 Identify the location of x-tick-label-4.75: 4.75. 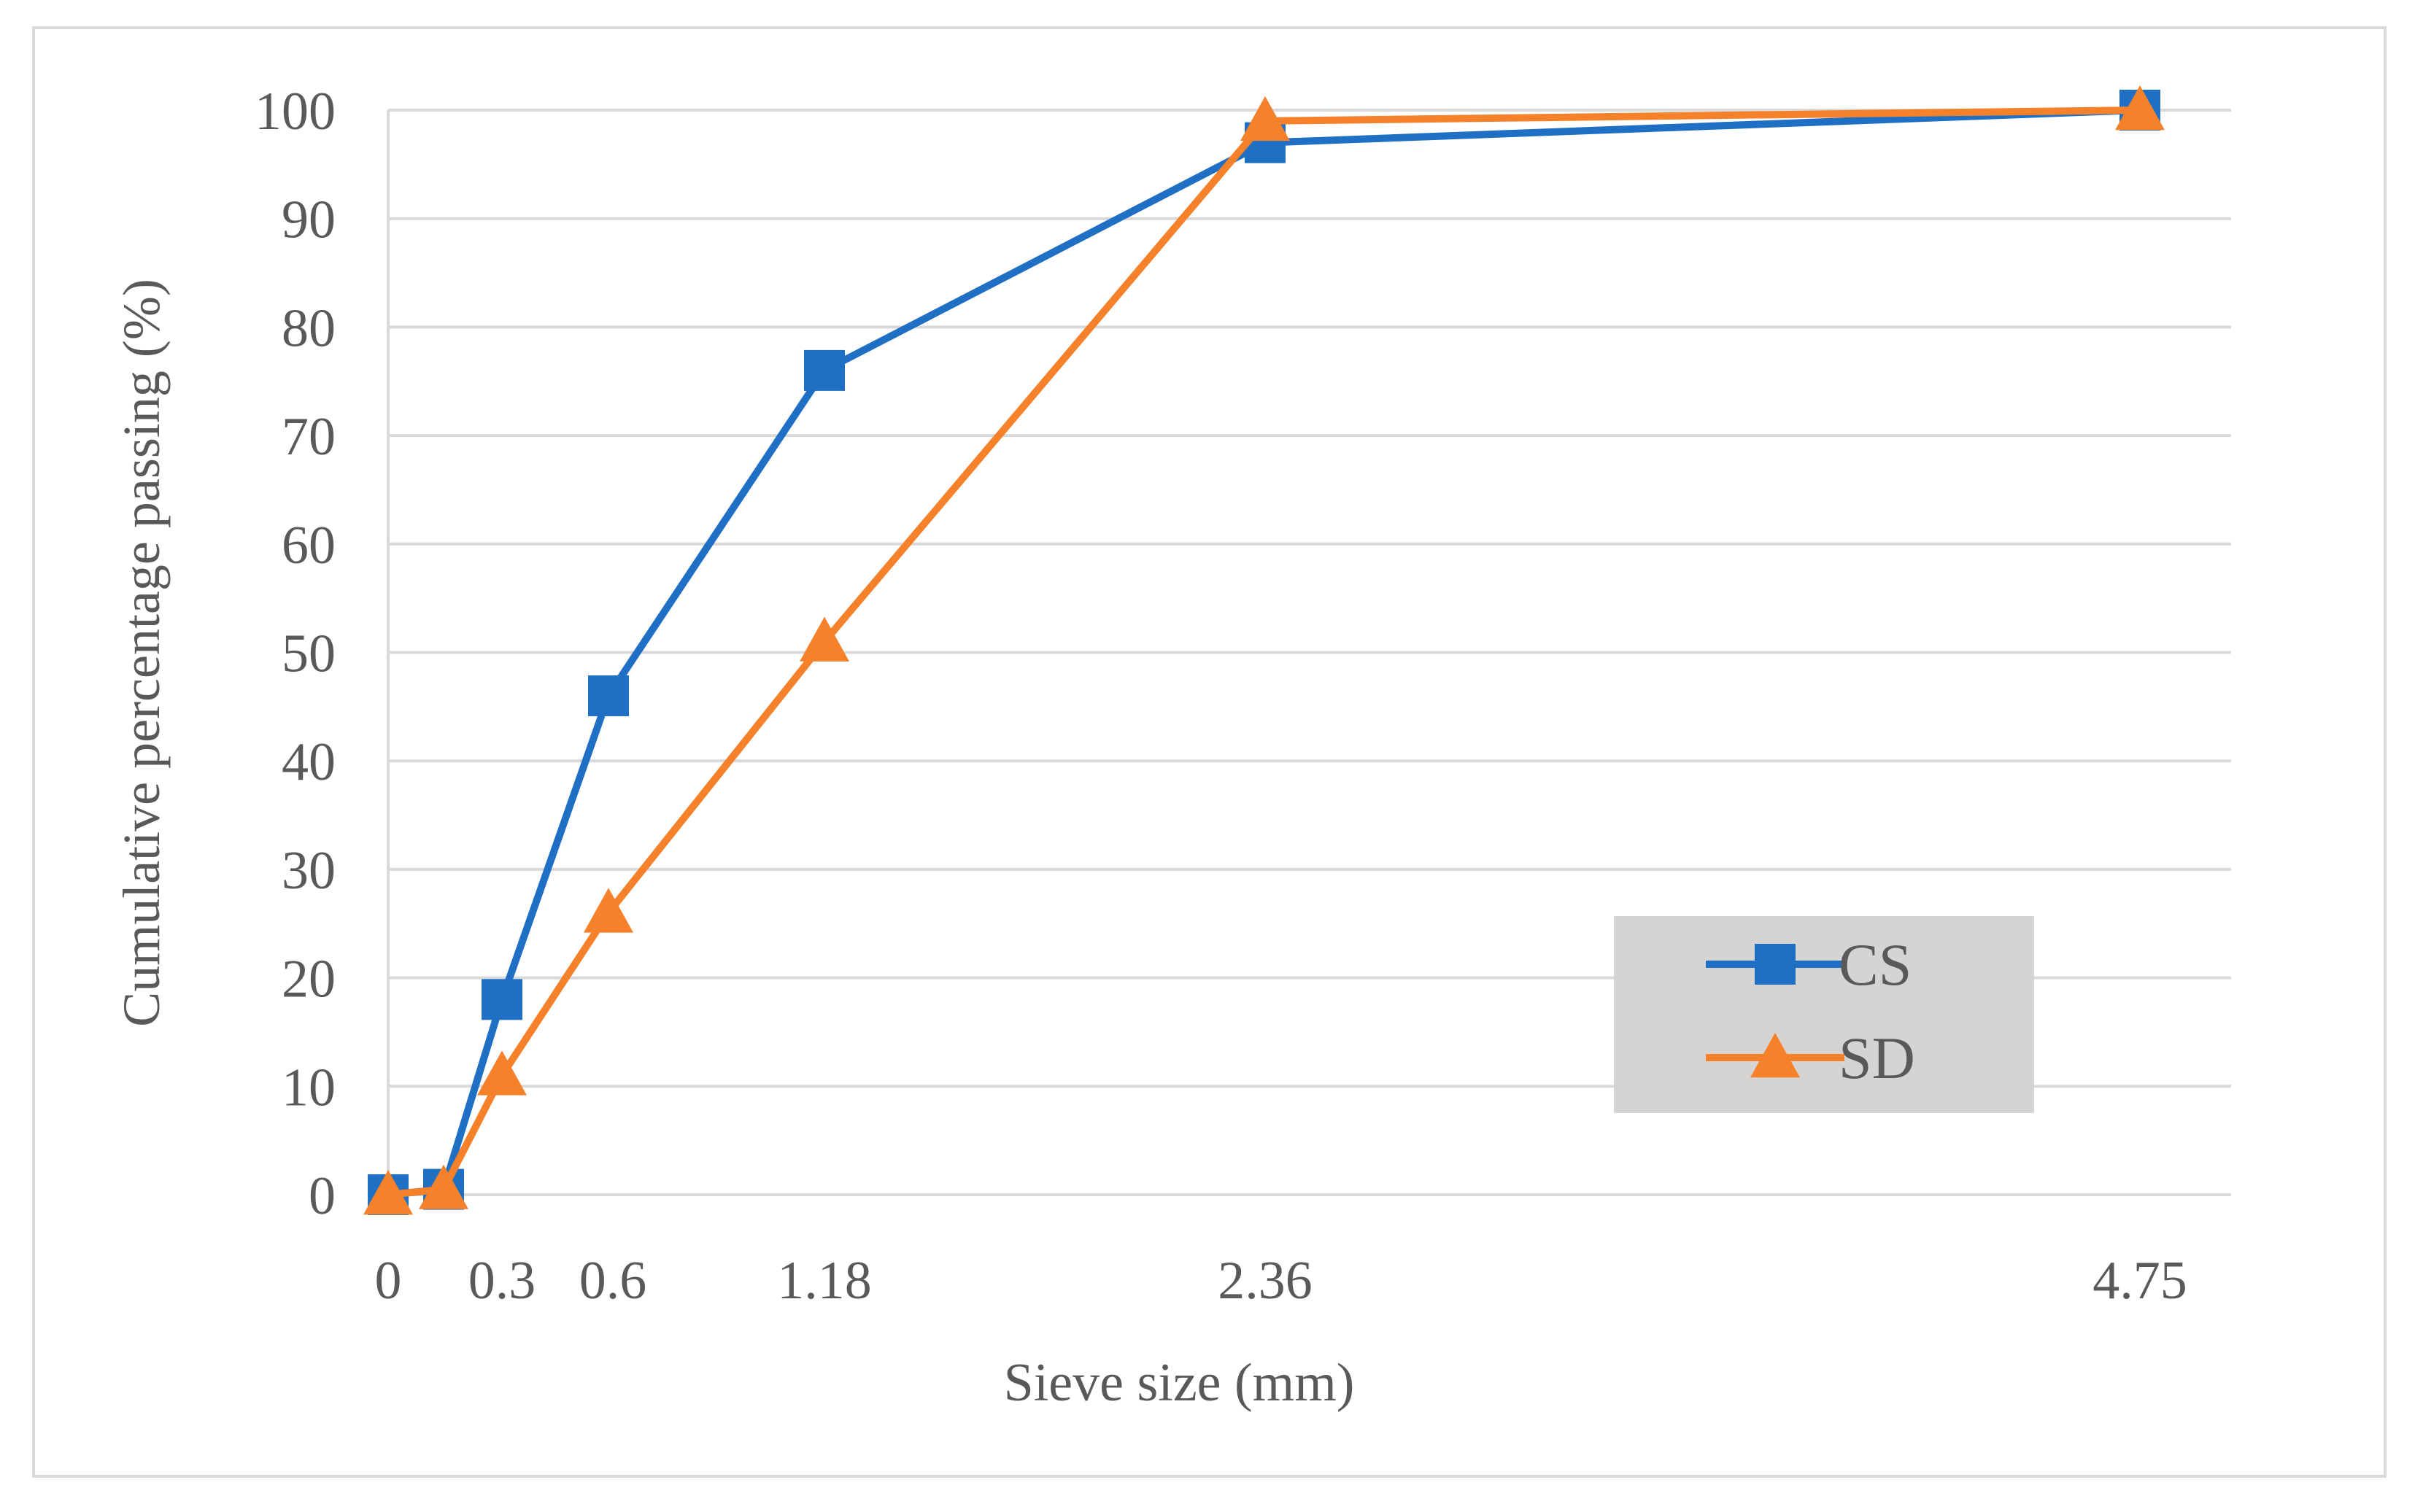
(2139, 1281).